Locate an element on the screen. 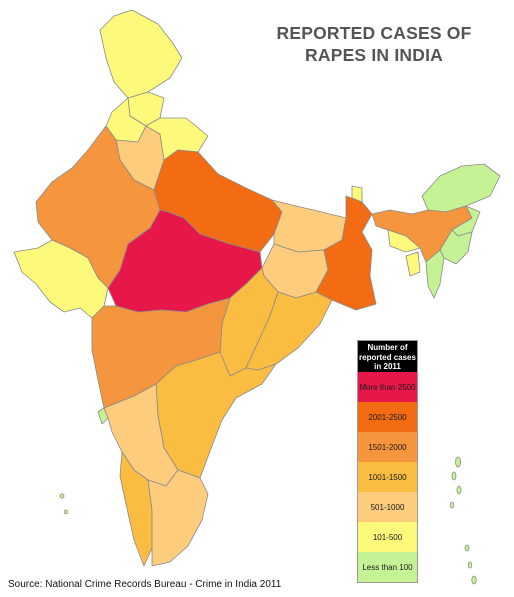  legend-item-2001-2500: 2001-2500 is located at coordinates (387, 417).